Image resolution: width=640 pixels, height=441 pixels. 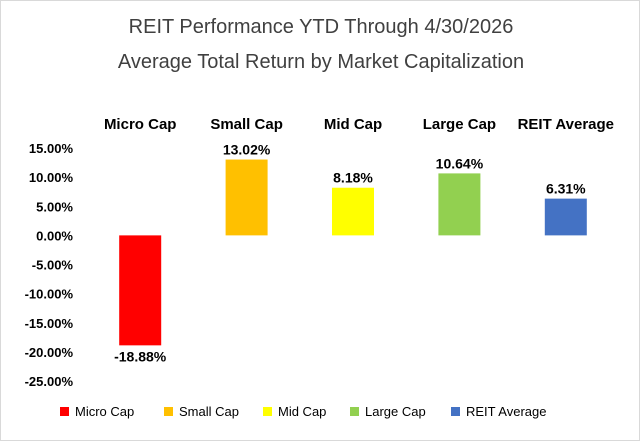 I want to click on y-tick-label: -10.00%, so click(x=49, y=294).